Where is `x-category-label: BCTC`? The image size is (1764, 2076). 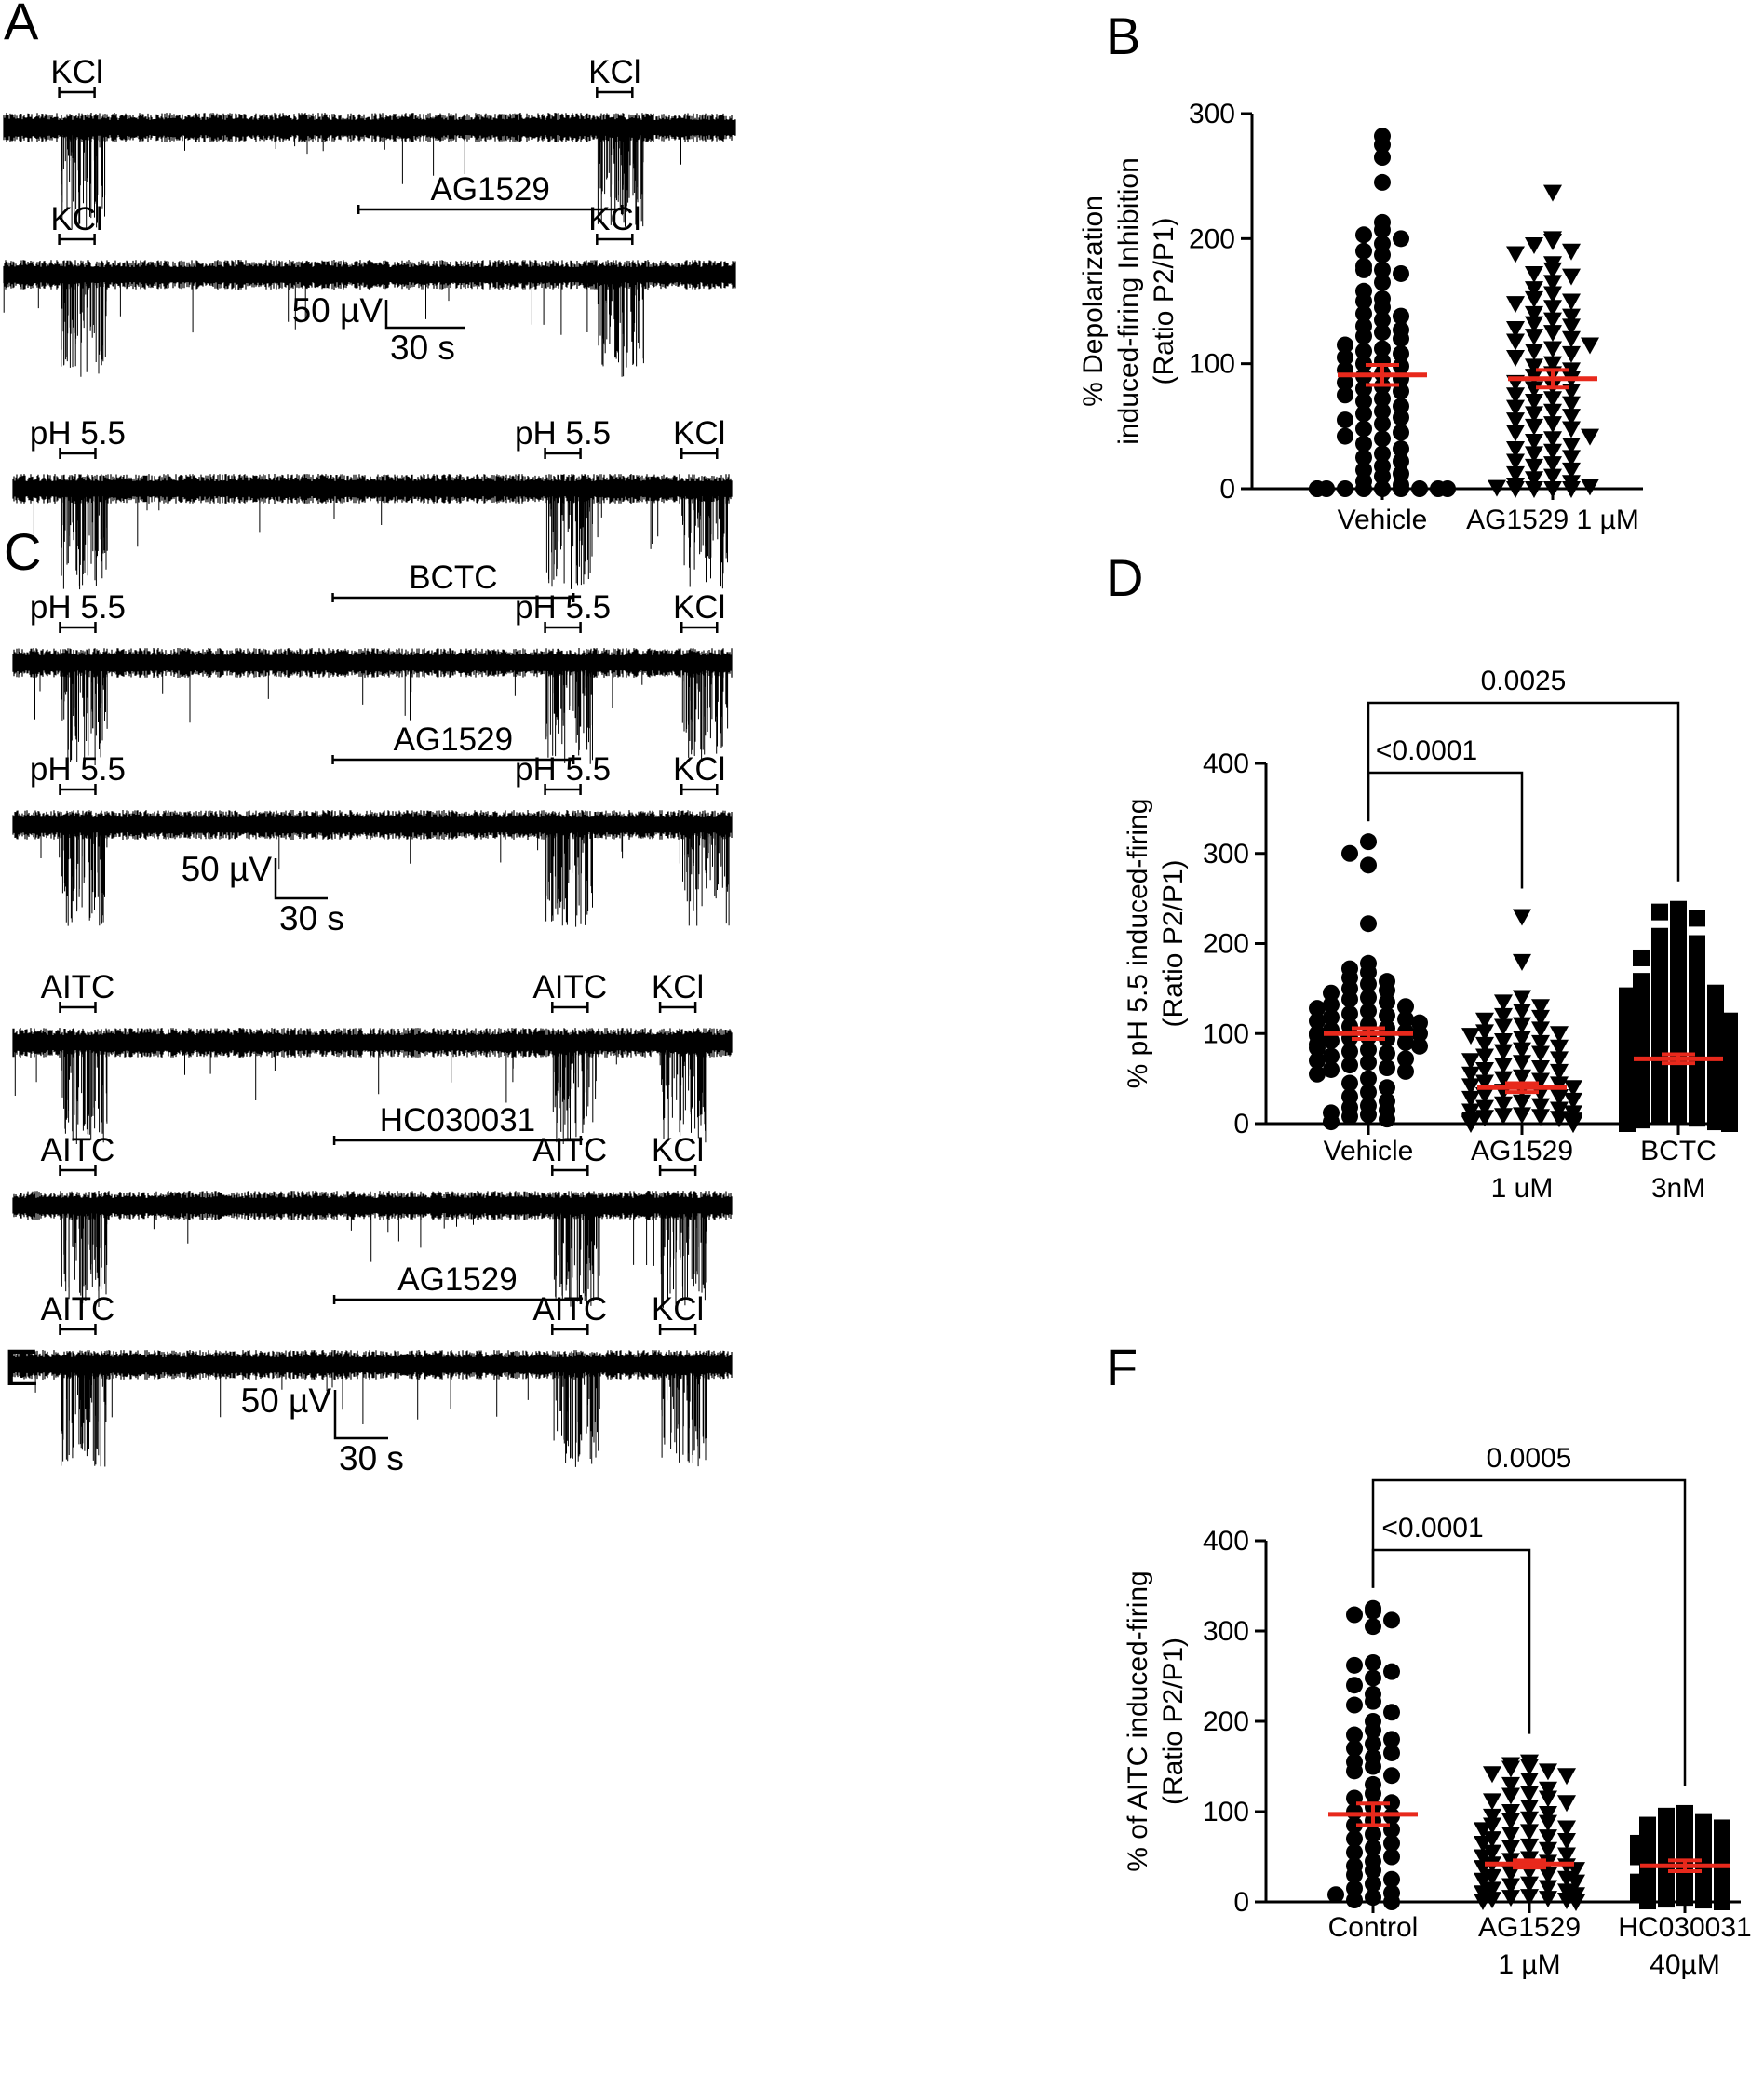 x-category-label: BCTC is located at coordinates (1679, 1151).